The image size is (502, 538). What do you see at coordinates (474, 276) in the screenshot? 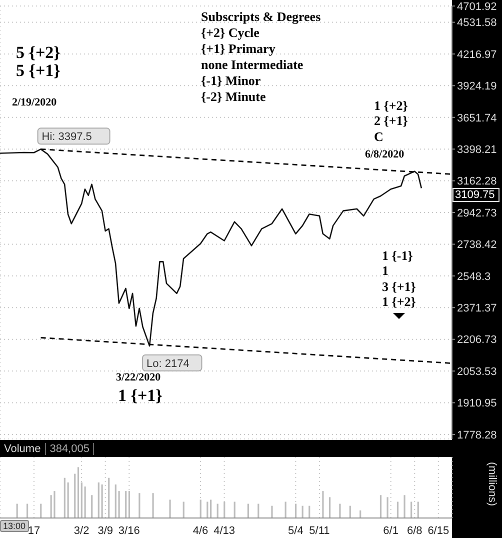
I see `y-tick-label: 2548.3` at bounding box center [474, 276].